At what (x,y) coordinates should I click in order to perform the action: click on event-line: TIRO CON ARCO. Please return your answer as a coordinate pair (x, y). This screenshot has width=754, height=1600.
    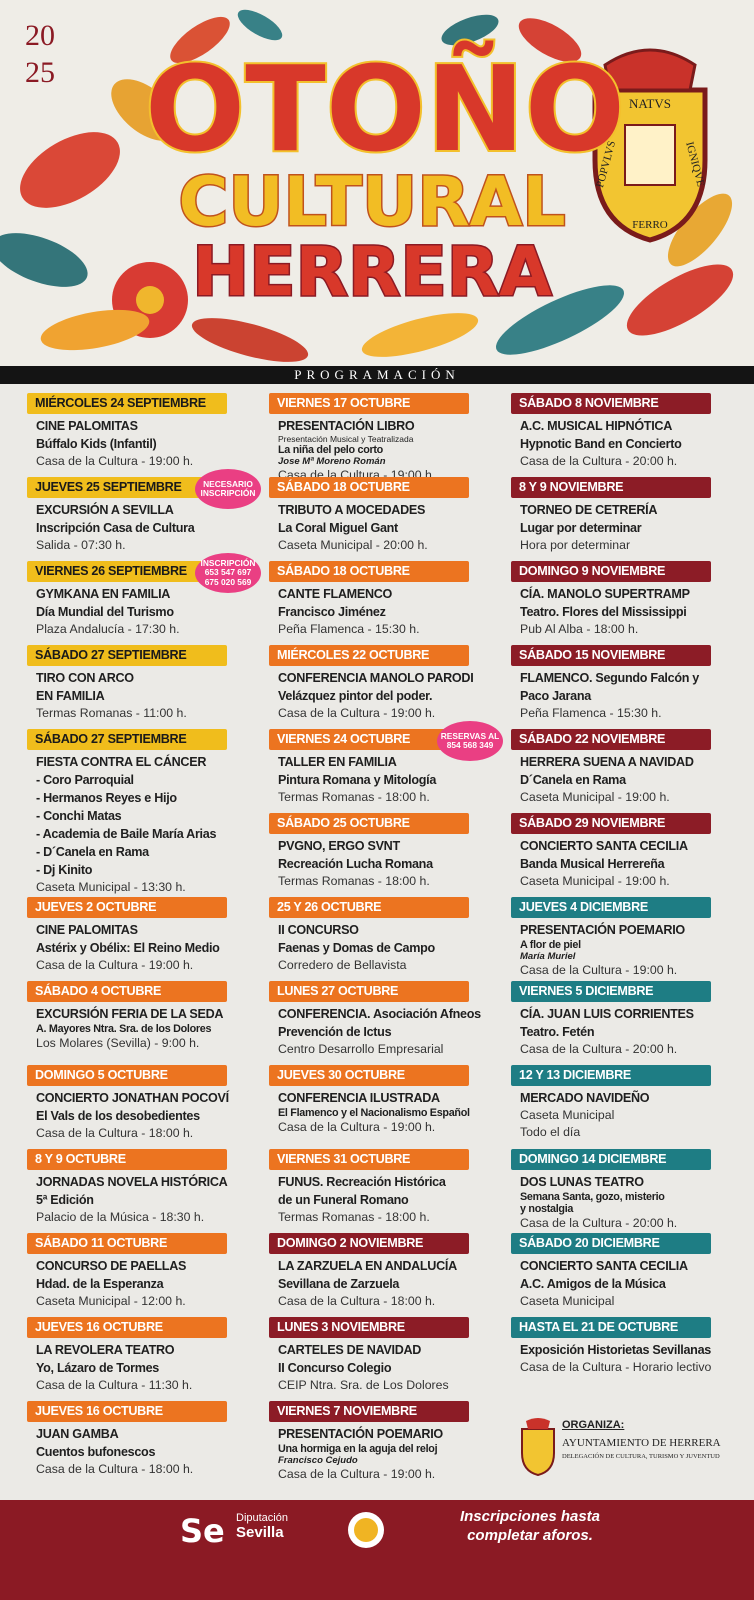
    Looking at the image, I should click on (85, 678).